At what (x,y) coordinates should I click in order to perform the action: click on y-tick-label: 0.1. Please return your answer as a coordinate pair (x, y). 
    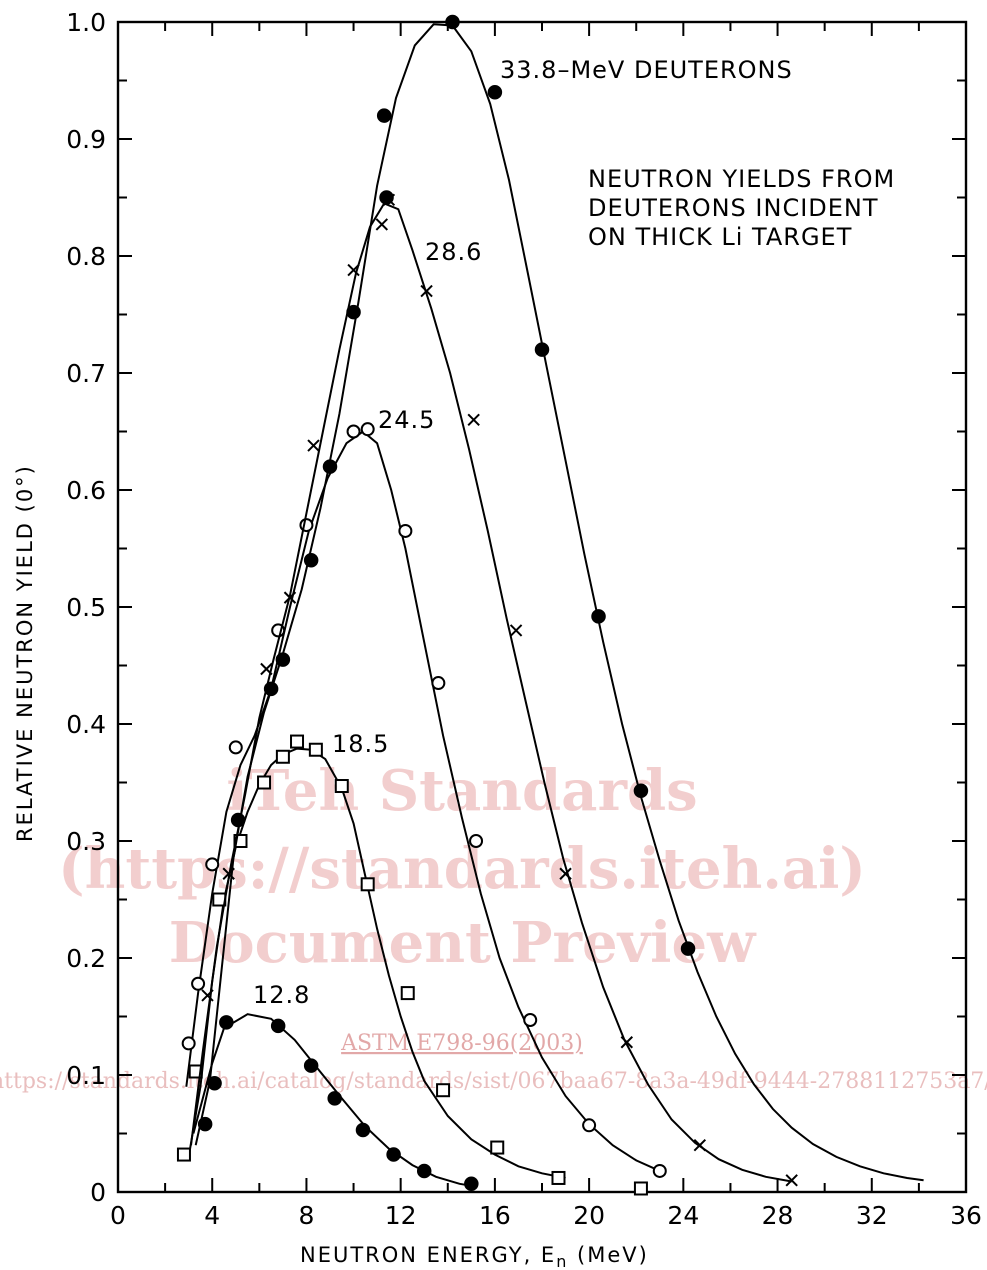
    Looking at the image, I should click on (86, 1075).